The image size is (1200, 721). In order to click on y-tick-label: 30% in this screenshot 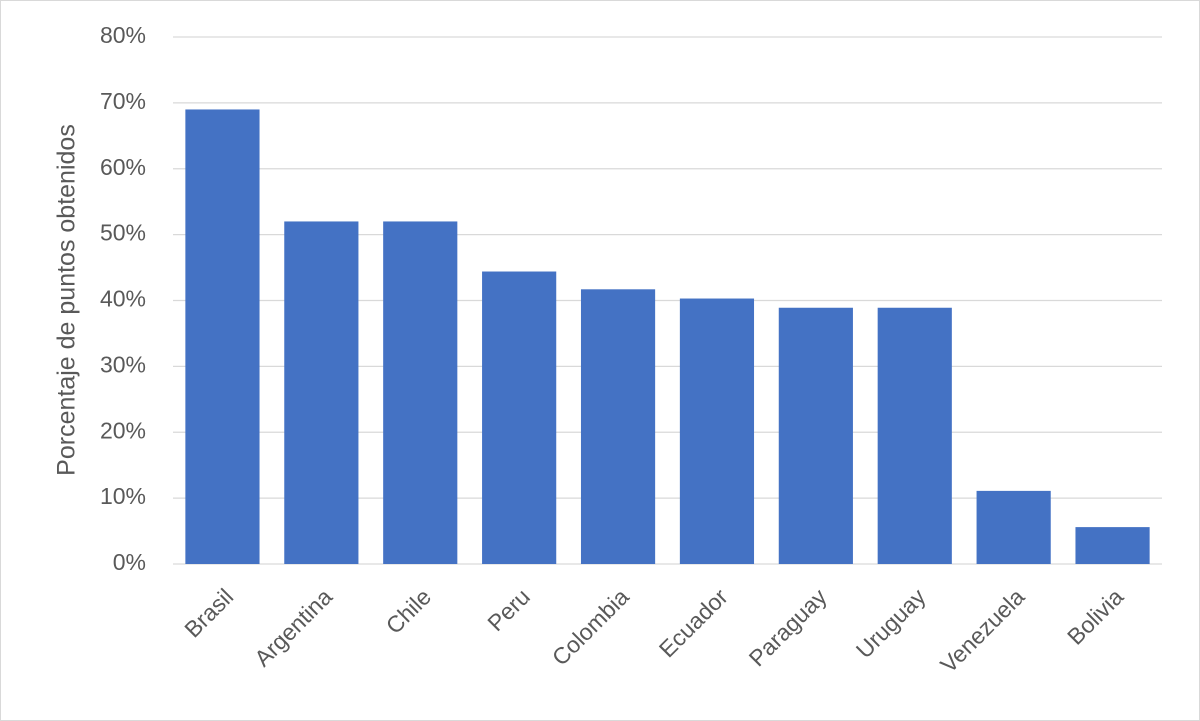, I will do `click(123, 364)`.